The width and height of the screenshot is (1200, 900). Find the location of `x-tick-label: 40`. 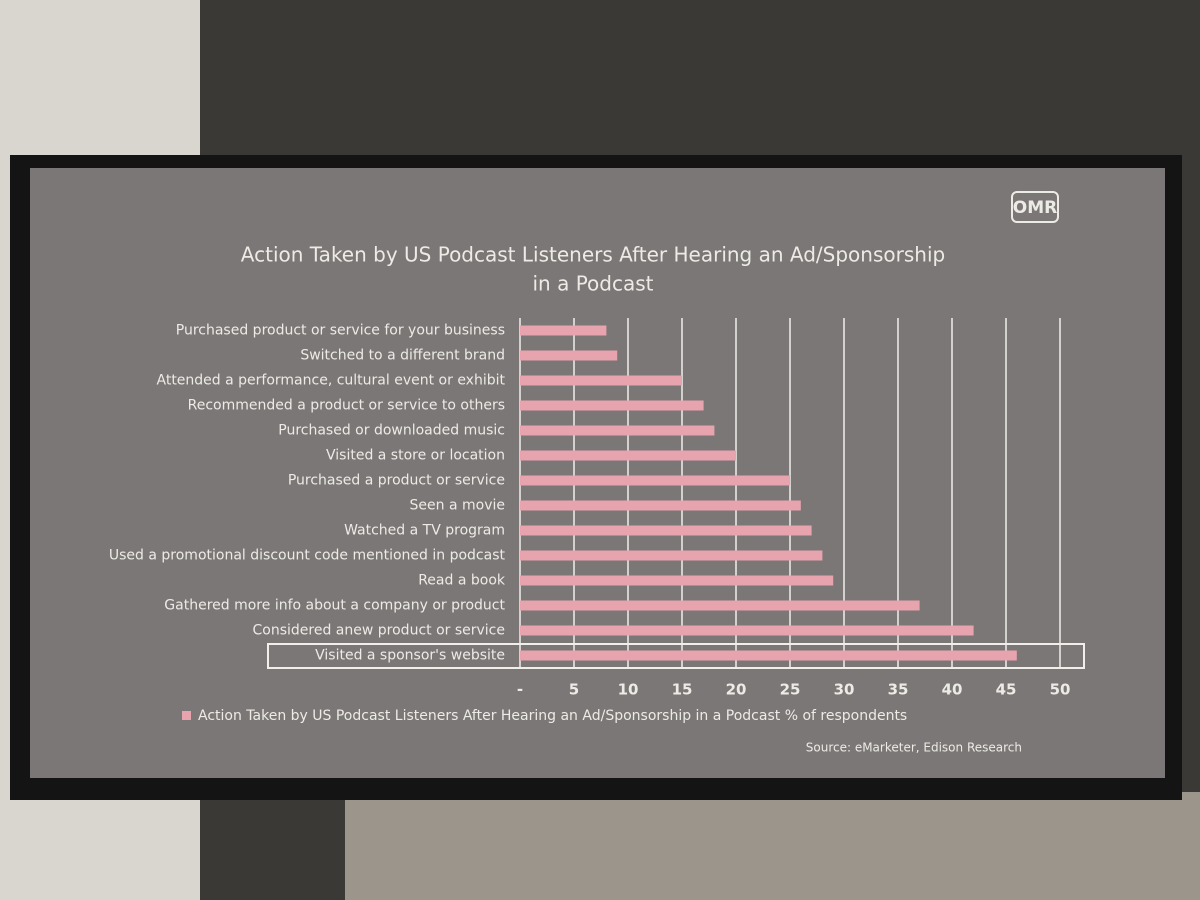

x-tick-label: 40 is located at coordinates (952, 690).